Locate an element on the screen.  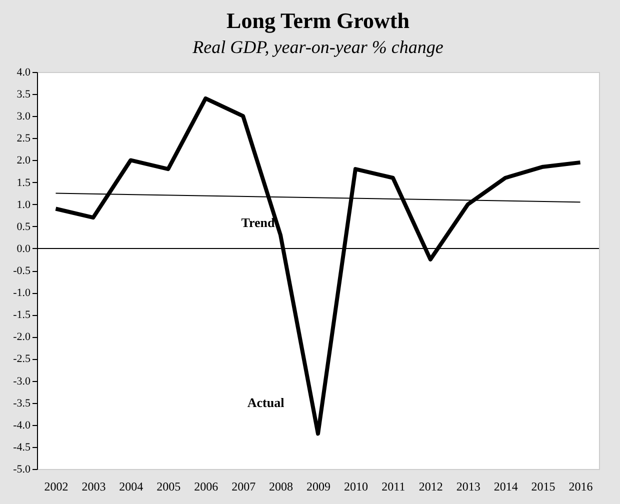
x-tick-label: 2012 is located at coordinates (430, 487).